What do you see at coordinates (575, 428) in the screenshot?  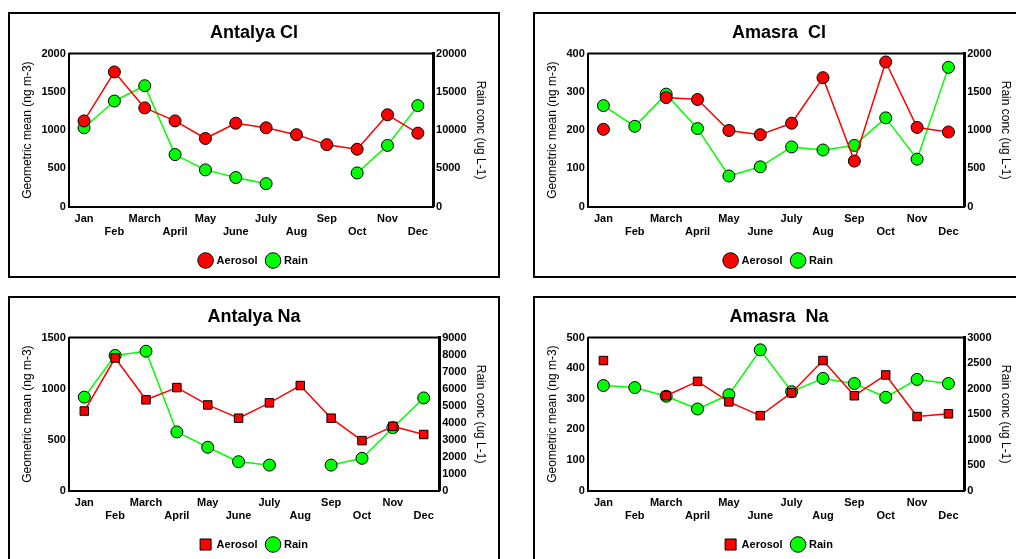 I see `y-tick-label: 200` at bounding box center [575, 428].